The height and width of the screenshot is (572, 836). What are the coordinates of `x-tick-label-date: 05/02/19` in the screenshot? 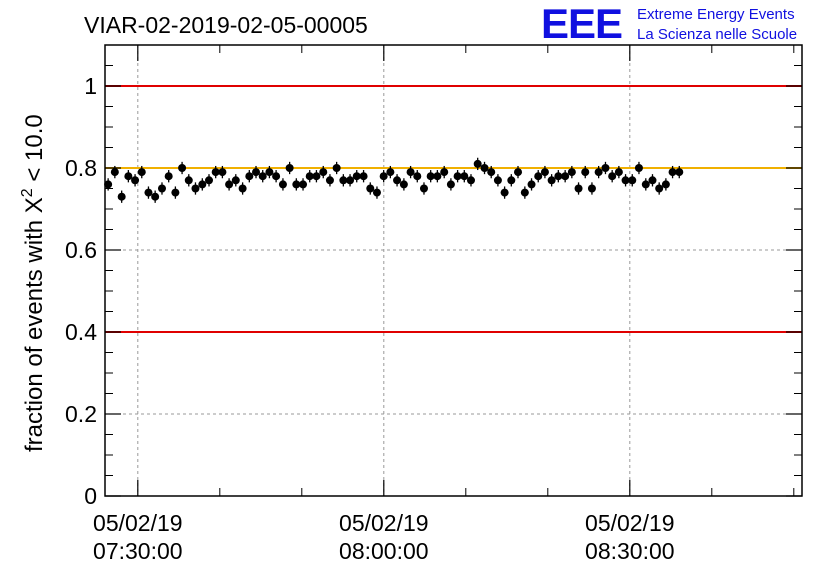 It's located at (384, 523).